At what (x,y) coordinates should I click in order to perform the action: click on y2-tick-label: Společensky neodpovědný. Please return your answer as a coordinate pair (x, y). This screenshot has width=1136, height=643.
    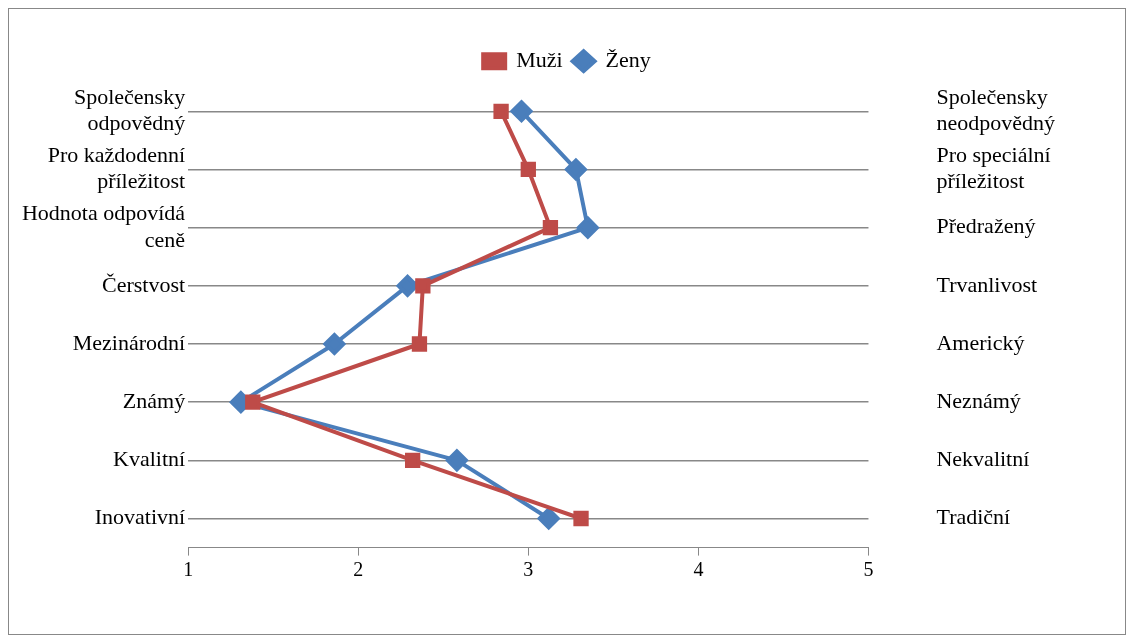
    Looking at the image, I should click on (995, 109).